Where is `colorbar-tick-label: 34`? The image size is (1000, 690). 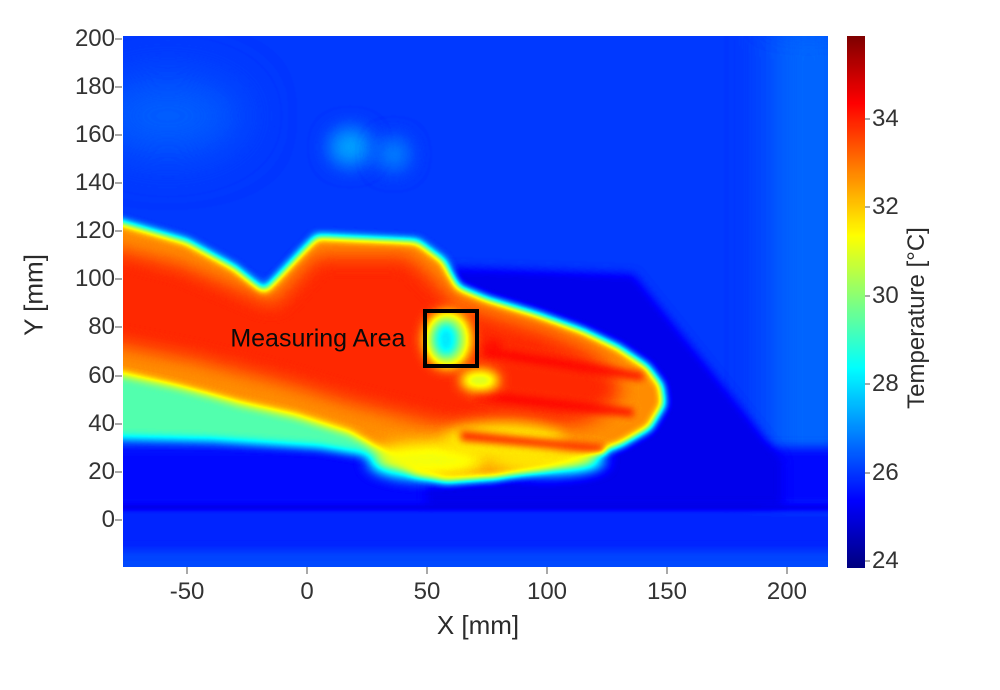
colorbar-tick-label: 34 is located at coordinates (885, 118).